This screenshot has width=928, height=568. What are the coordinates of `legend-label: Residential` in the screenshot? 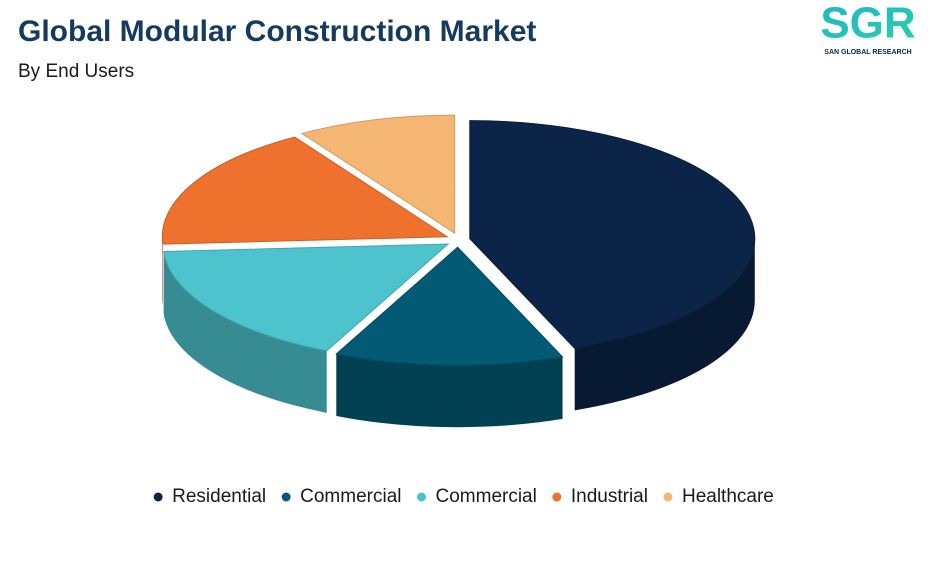 It's located at (219, 496).